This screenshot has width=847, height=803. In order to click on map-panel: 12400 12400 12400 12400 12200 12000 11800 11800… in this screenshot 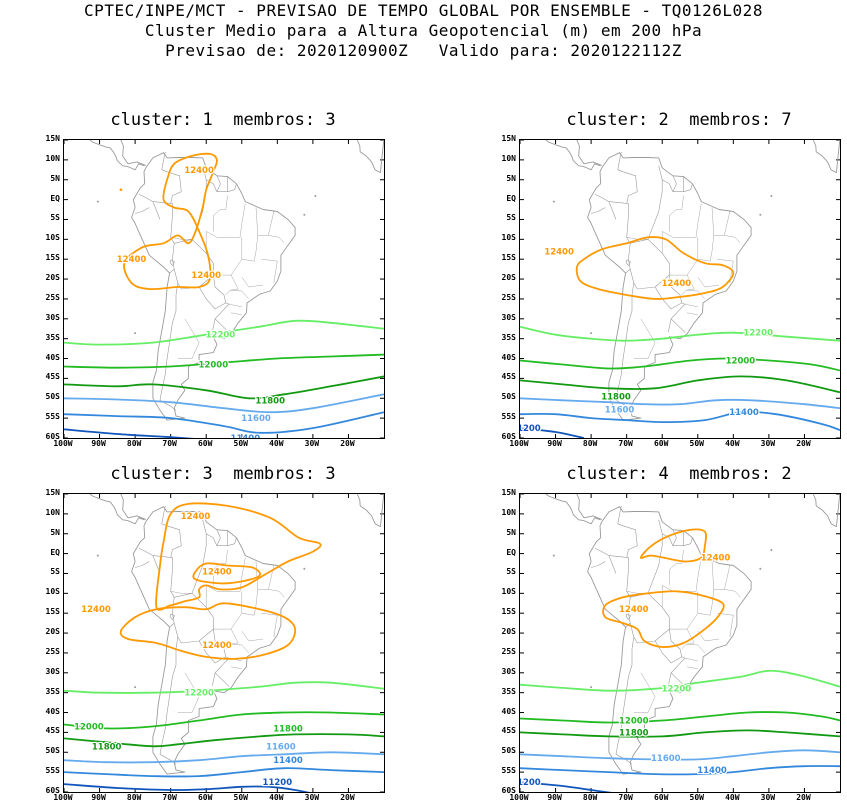, I will do `click(224, 643)`.